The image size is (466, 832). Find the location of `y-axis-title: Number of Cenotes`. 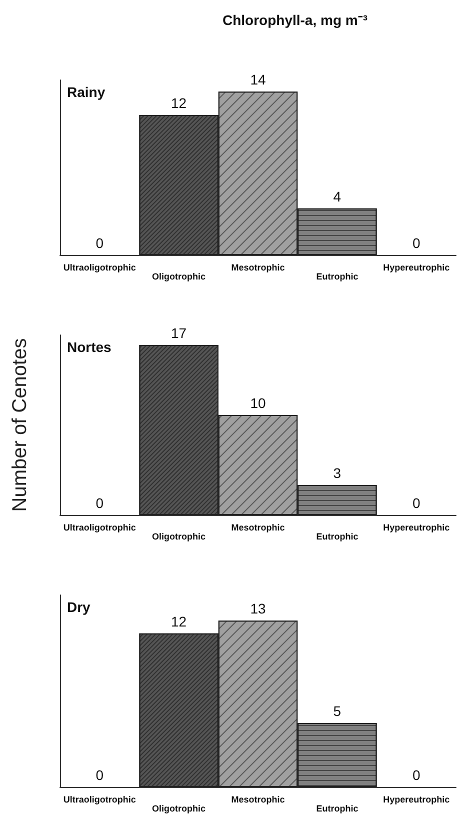

y-axis-title: Number of Cenotes is located at coordinates (20, 425).